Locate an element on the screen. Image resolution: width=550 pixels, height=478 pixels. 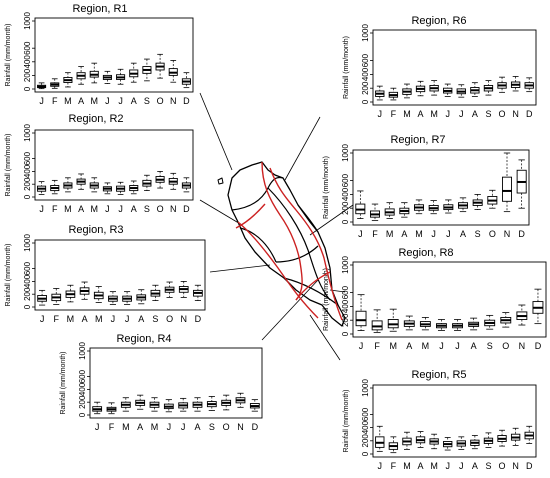
x-tick-label: N is located at coordinates (173, 101).